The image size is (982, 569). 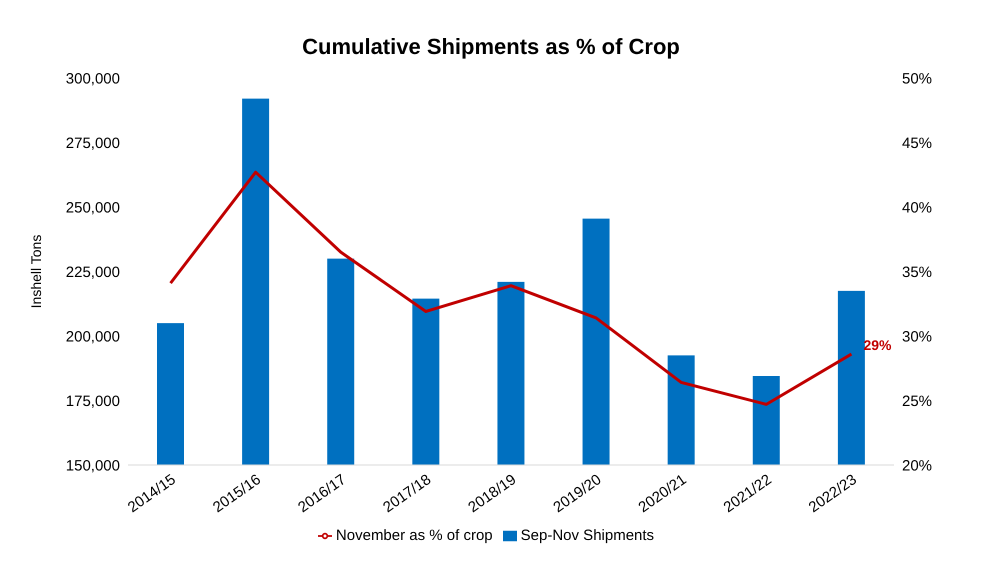 What do you see at coordinates (917, 79) in the screenshot?
I see `y2-tick-label: 50%` at bounding box center [917, 79].